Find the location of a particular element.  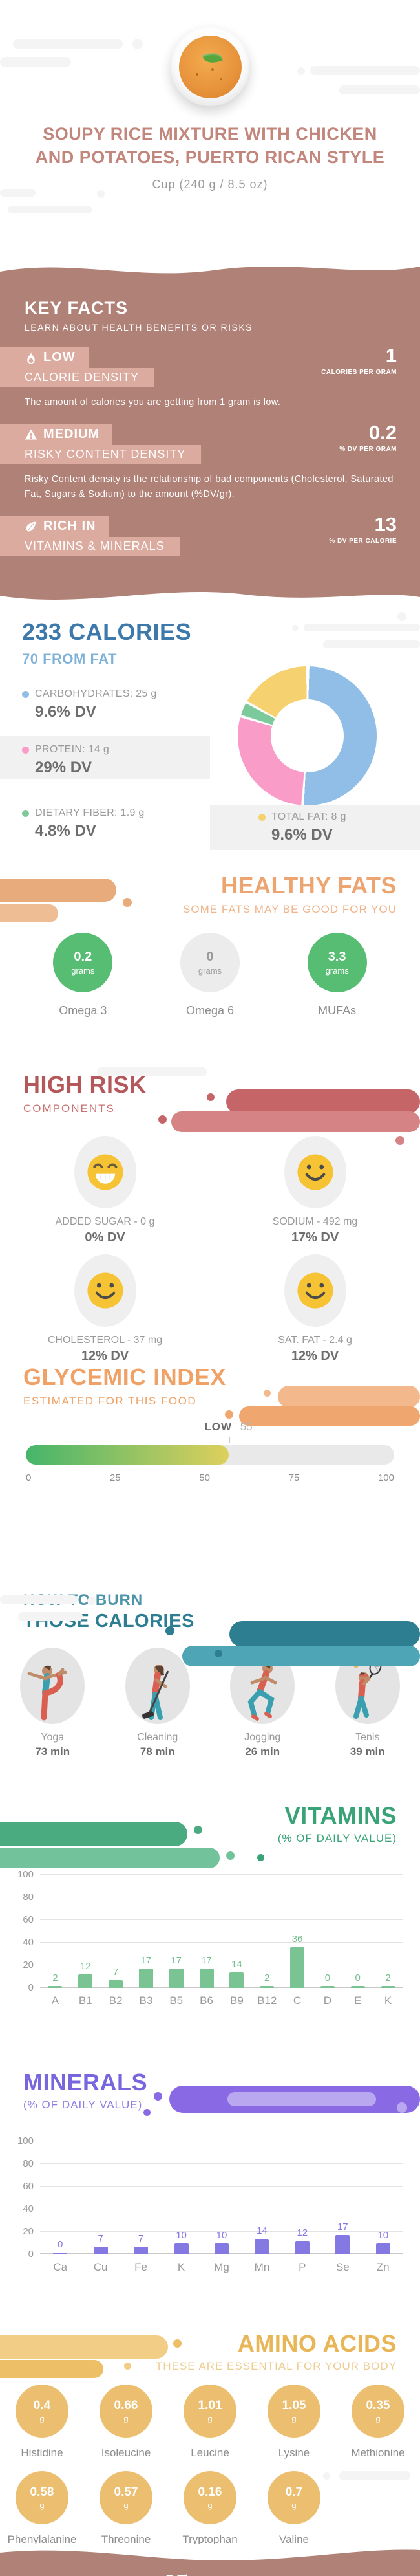

high-risk-item: SAT. FAT - 2.4 g 12% DV is located at coordinates (315, 1309).